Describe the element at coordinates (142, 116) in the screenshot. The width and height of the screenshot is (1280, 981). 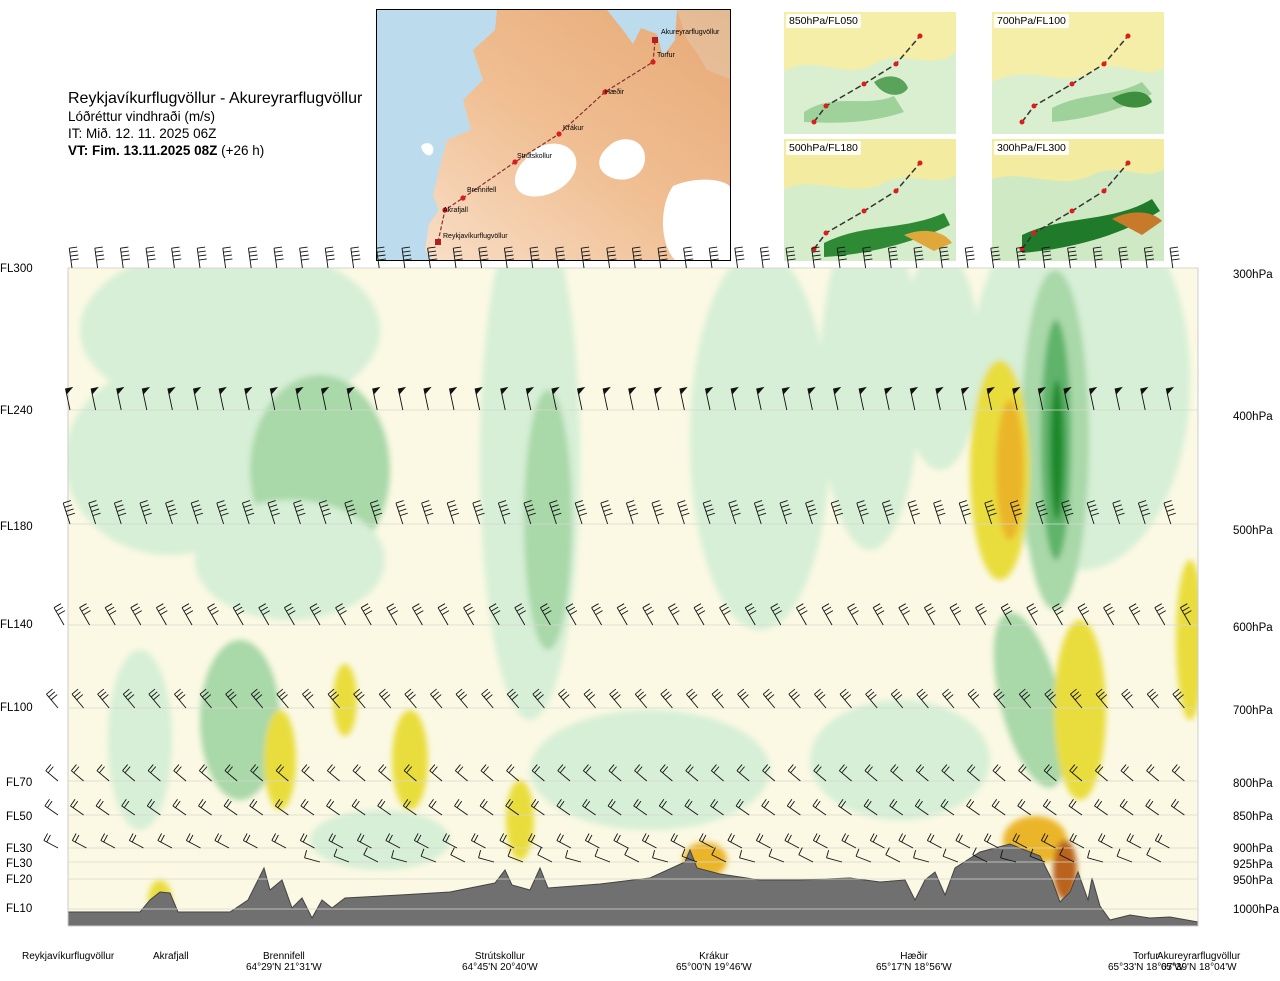
I see `parameter-label: Lóðréttur vindhraði (m/s)` at that location.